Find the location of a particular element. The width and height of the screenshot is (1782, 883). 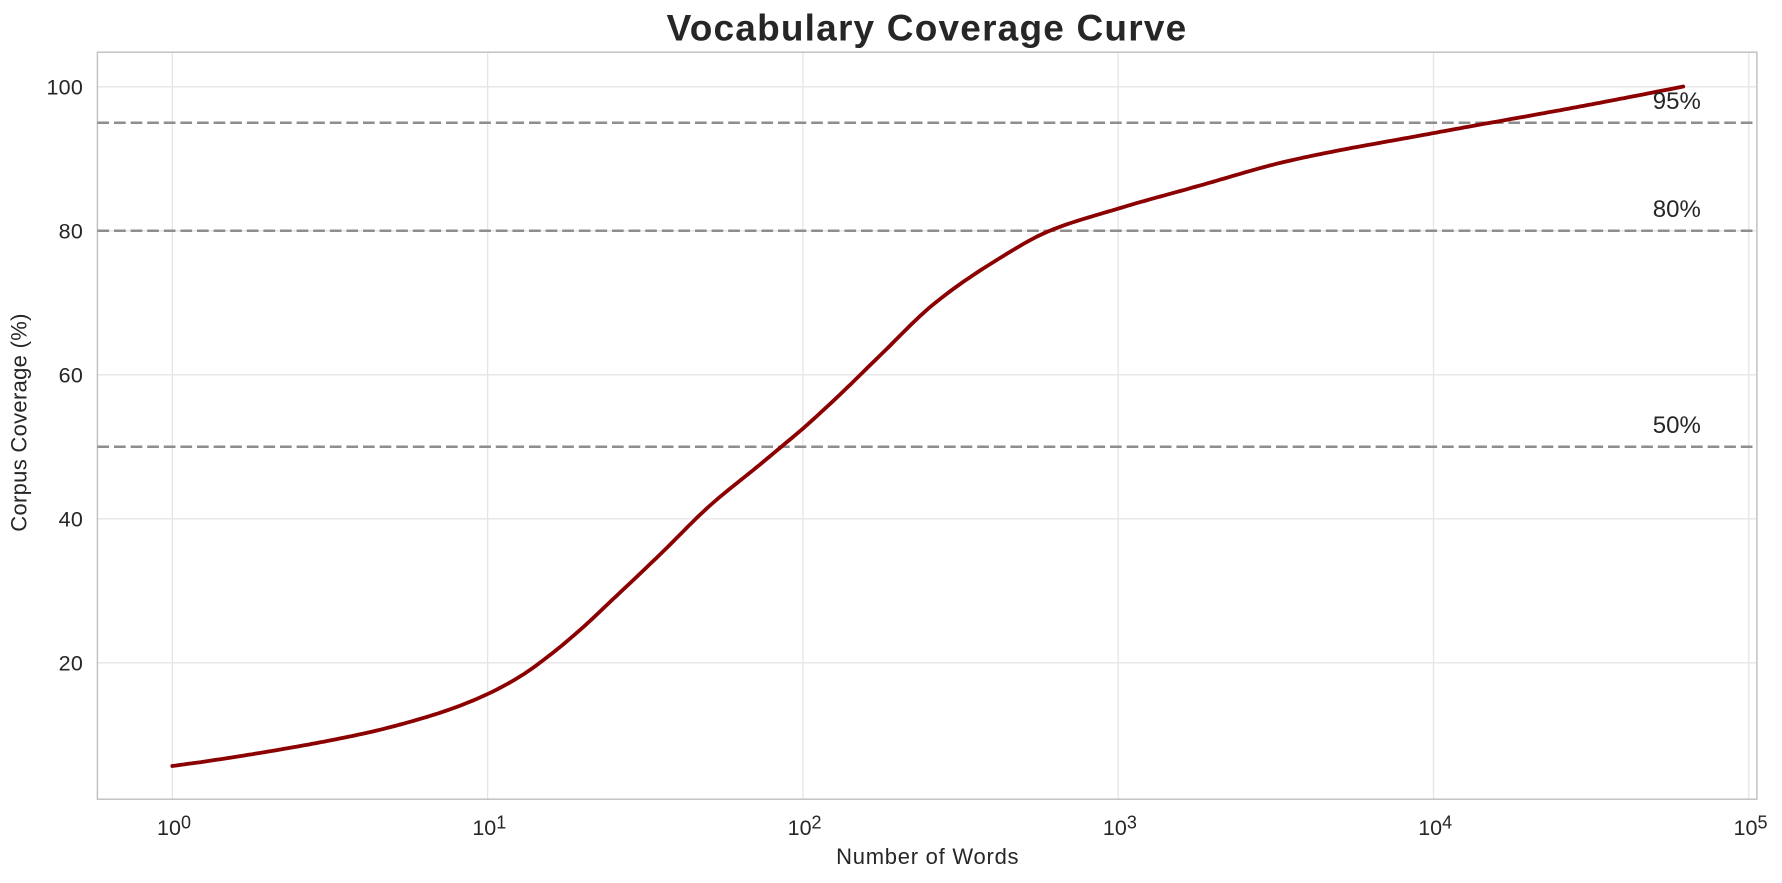

svg-text: 20 is located at coordinates (71, 664).